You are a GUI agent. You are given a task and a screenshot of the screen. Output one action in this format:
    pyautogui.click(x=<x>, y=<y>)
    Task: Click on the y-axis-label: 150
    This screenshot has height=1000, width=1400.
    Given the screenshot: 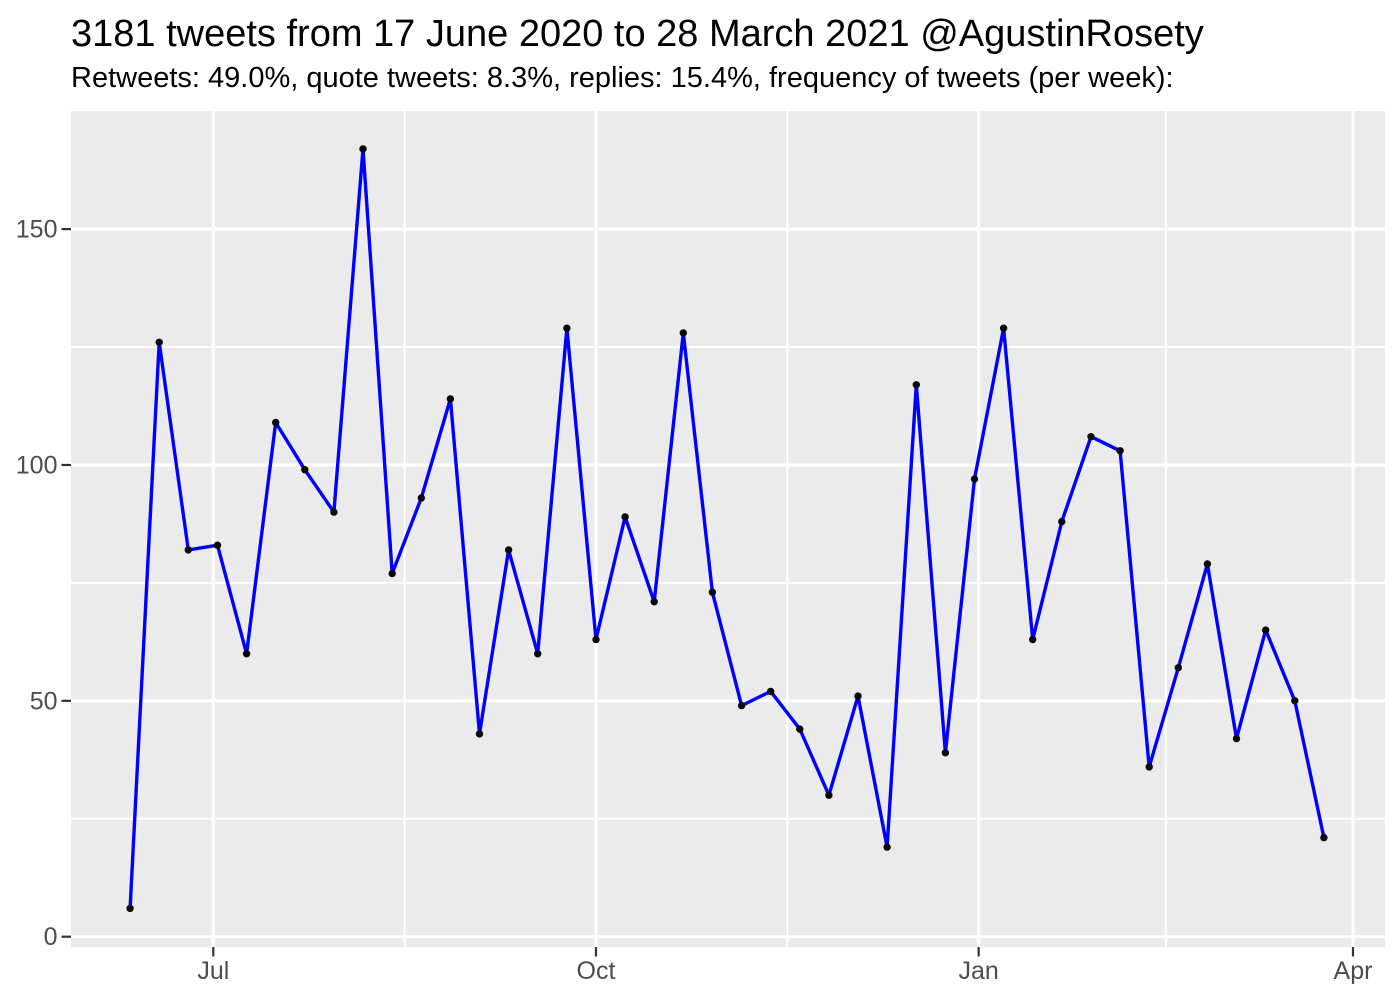 What is the action you would take?
    pyautogui.click(x=37, y=230)
    